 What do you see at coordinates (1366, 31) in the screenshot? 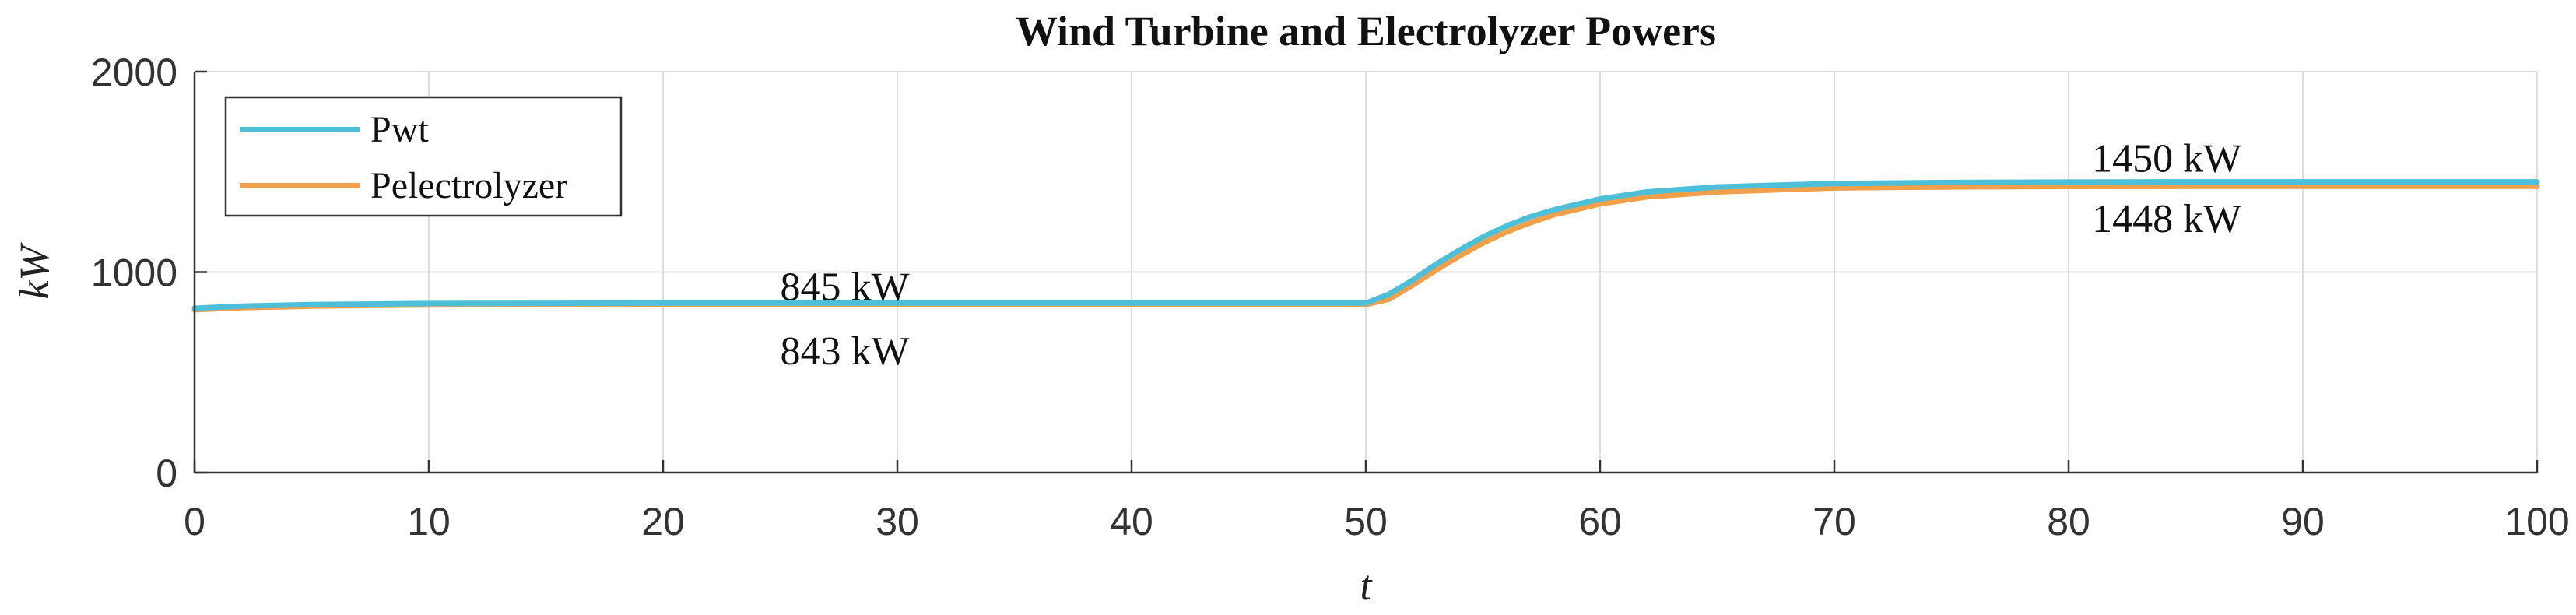
I see `chart-title: Wind Turbine and Electrolyzer Powers` at bounding box center [1366, 31].